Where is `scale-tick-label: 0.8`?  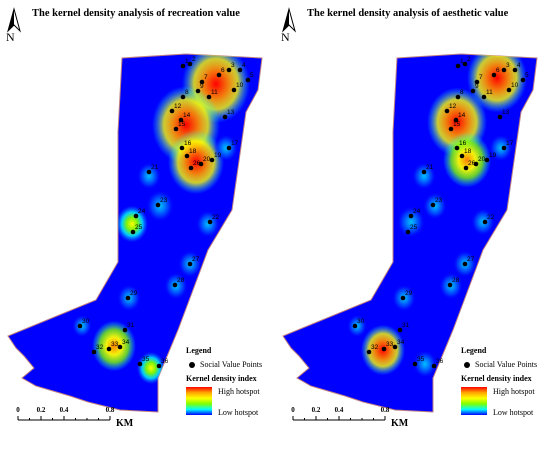
scale-tick-label: 0.8 is located at coordinates (110, 410).